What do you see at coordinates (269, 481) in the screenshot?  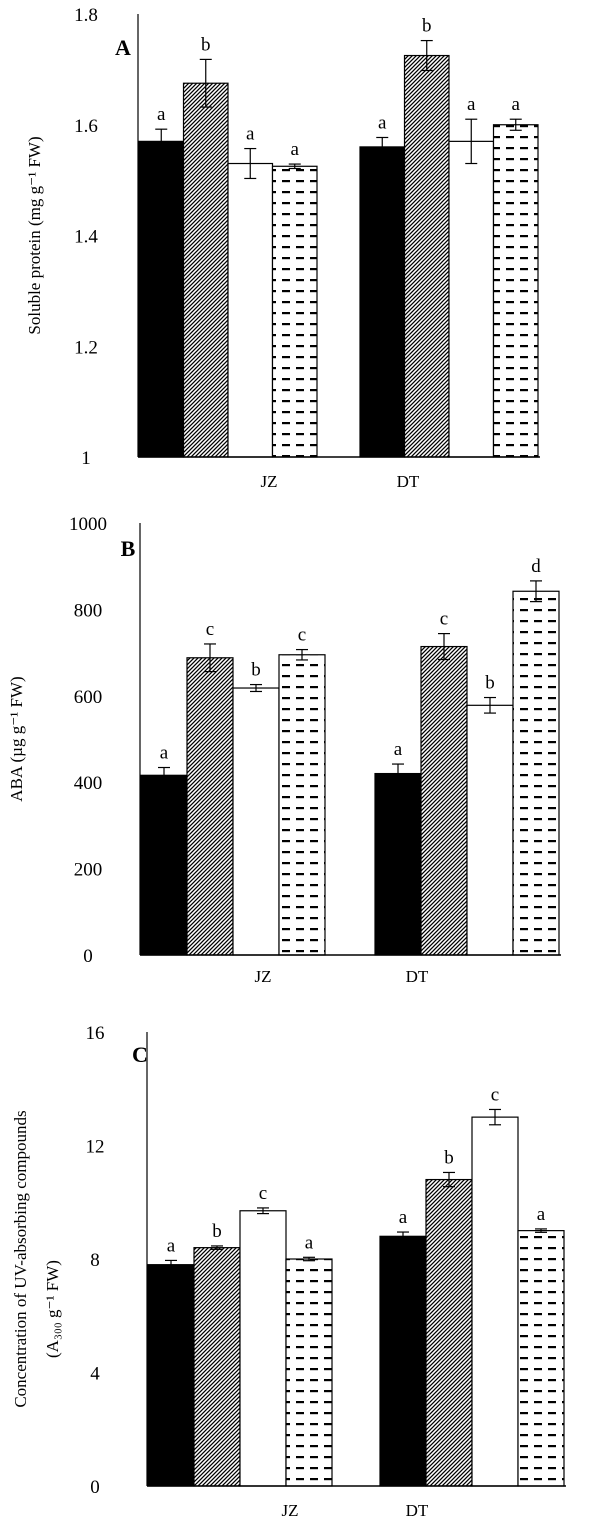 I see `panel-a-category-jz: JZ` at bounding box center [269, 481].